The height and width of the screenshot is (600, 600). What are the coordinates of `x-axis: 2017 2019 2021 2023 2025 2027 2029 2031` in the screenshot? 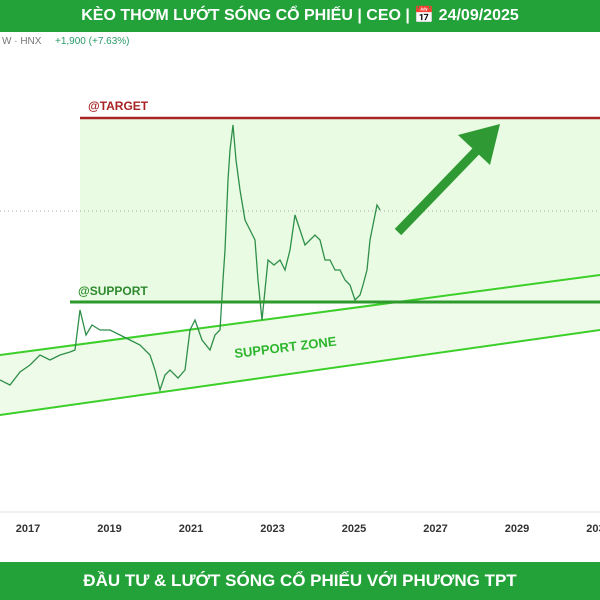 It's located at (308, 529).